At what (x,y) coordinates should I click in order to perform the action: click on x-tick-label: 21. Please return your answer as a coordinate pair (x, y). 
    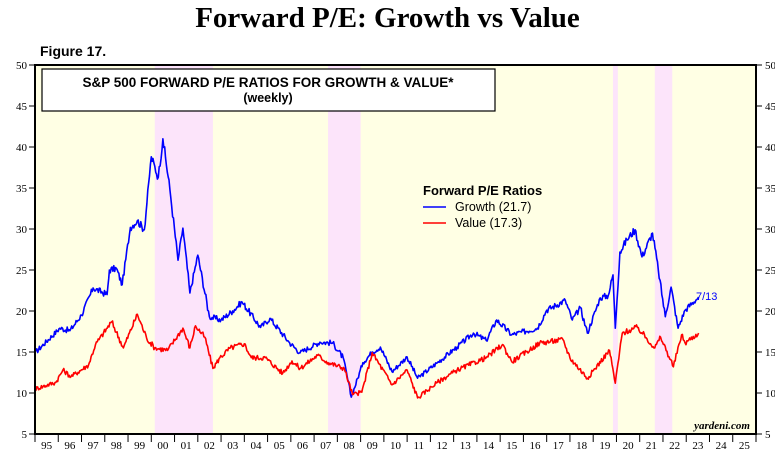
    Looking at the image, I should click on (651, 446).